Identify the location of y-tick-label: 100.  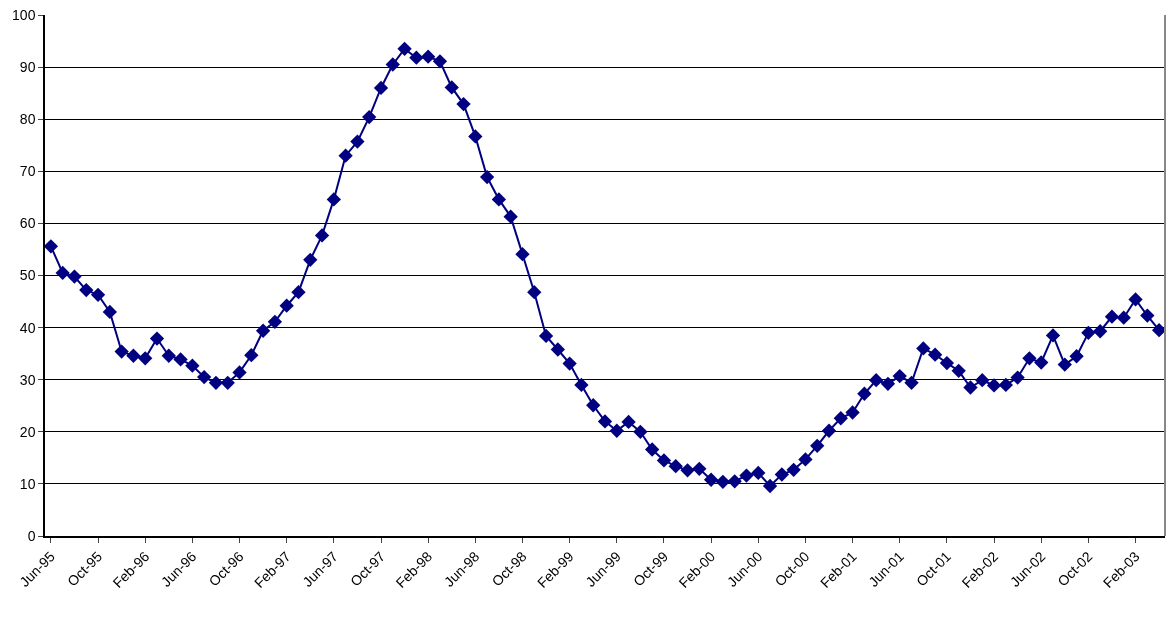
(24, 14).